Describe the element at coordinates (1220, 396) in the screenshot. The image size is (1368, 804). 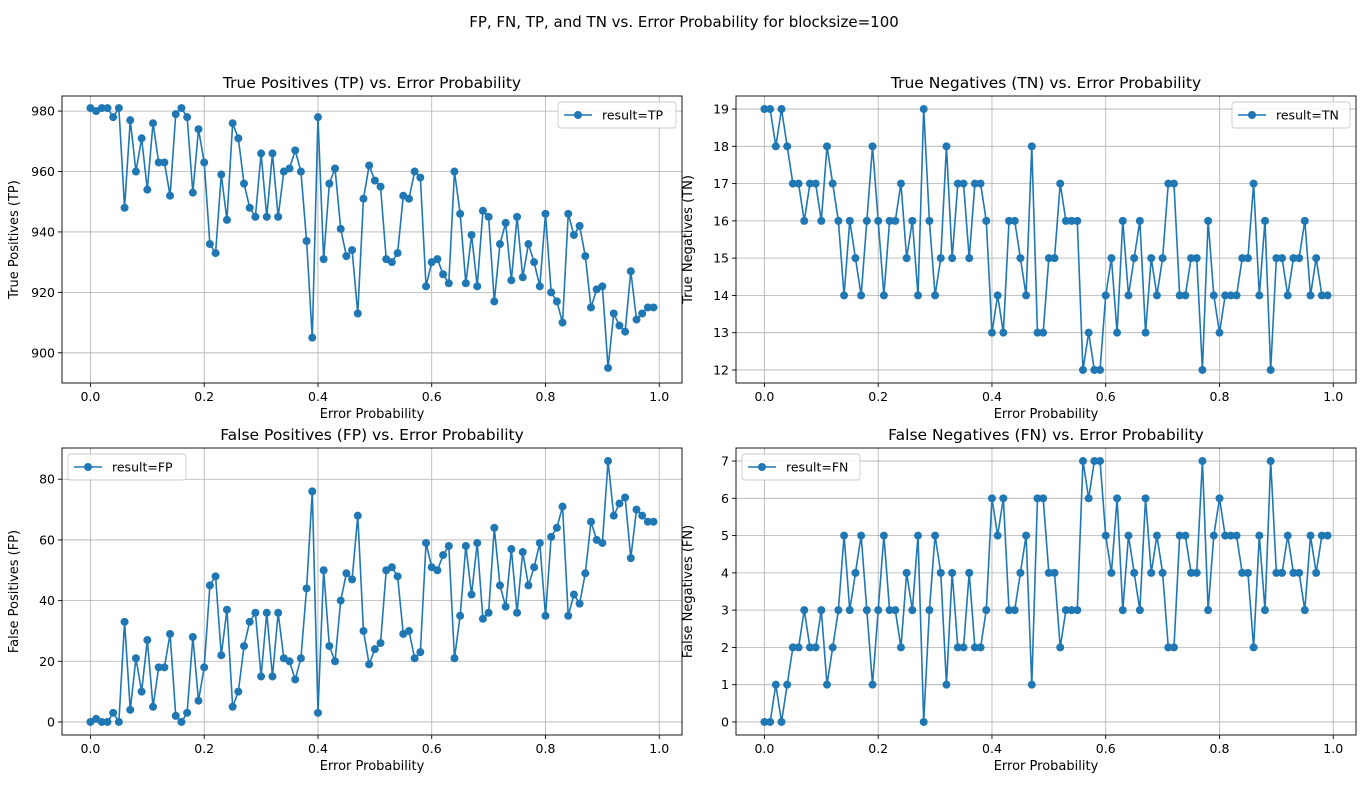
I see `x-tick-label: 0.8` at that location.